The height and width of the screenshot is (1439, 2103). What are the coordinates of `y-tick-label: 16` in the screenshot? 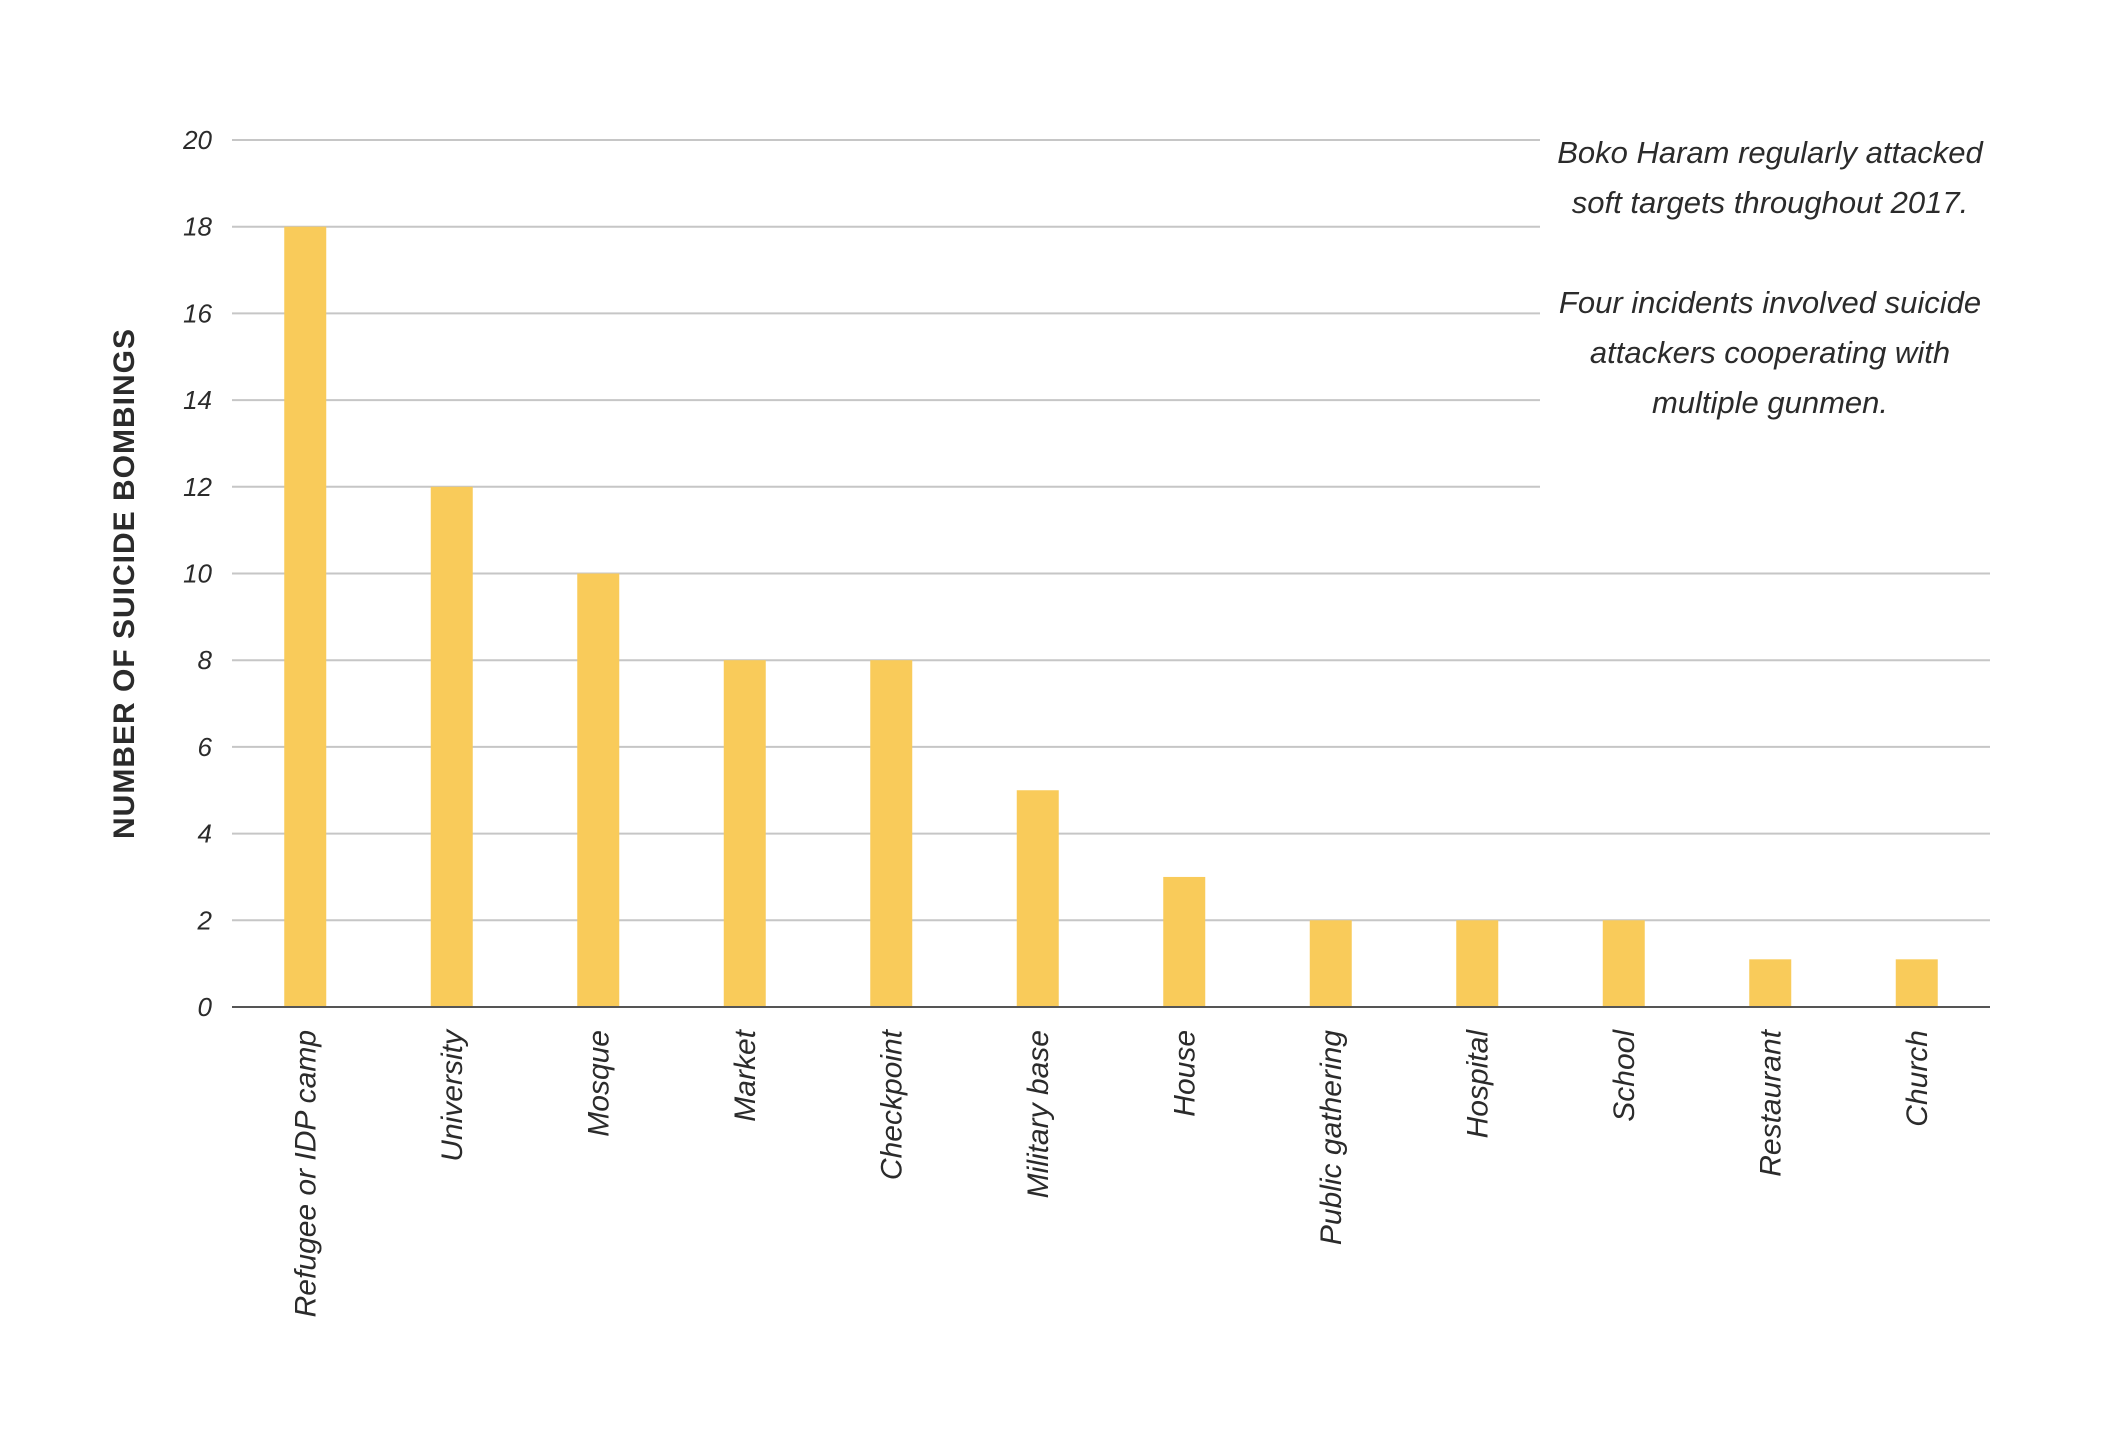 It's located at (197, 313).